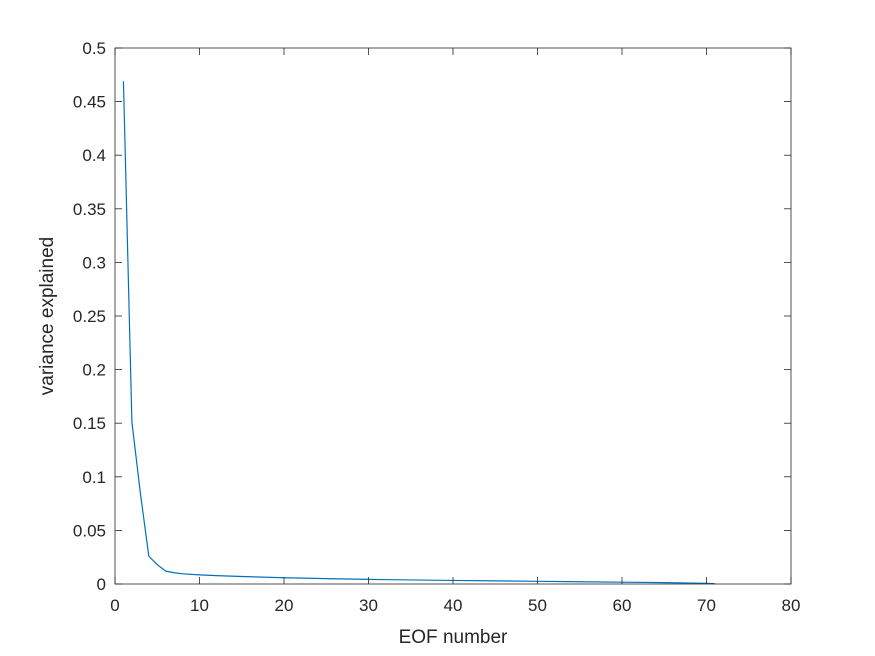 Image resolution: width=875 pixels, height=656 pixels. I want to click on x-tick-label: 40, so click(453, 605).